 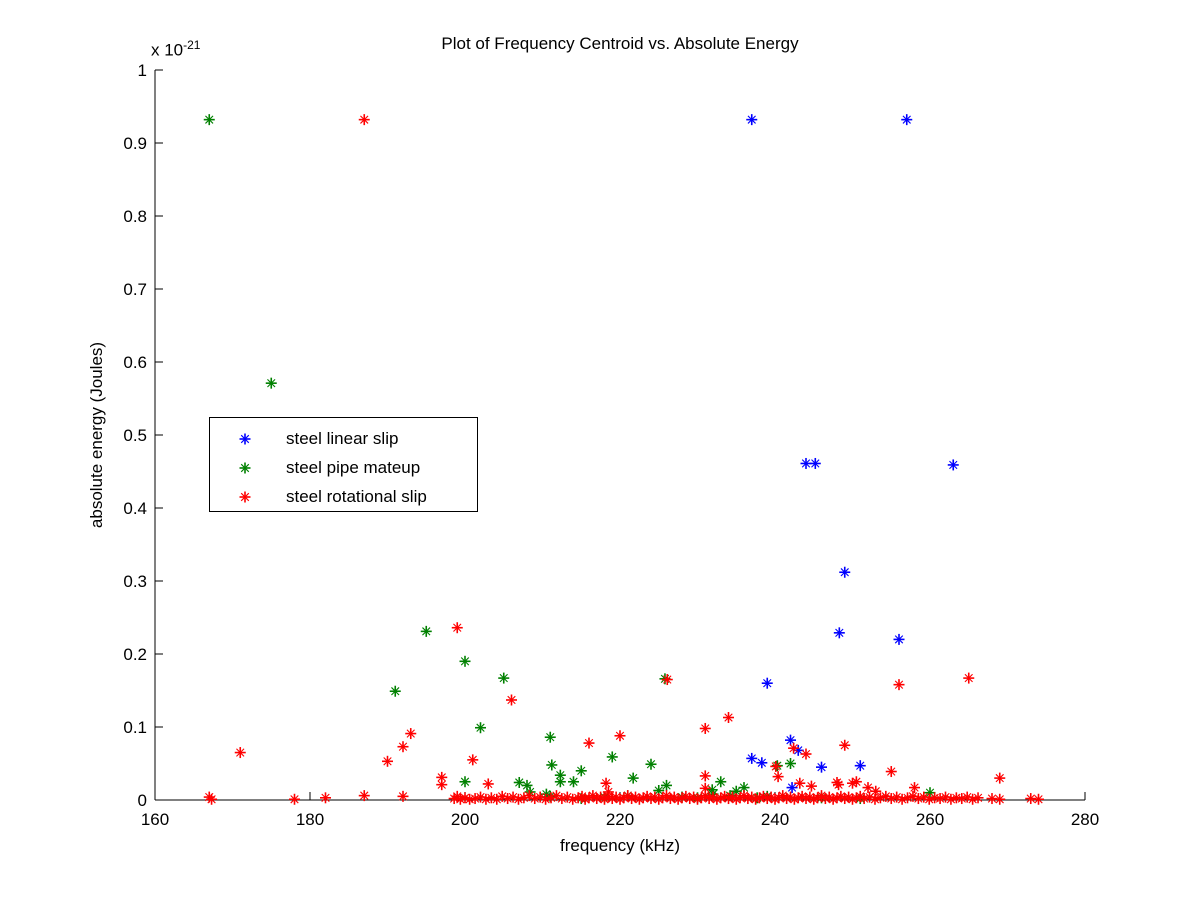 What do you see at coordinates (135, 435) in the screenshot?
I see `y-tick-label: 0.5` at bounding box center [135, 435].